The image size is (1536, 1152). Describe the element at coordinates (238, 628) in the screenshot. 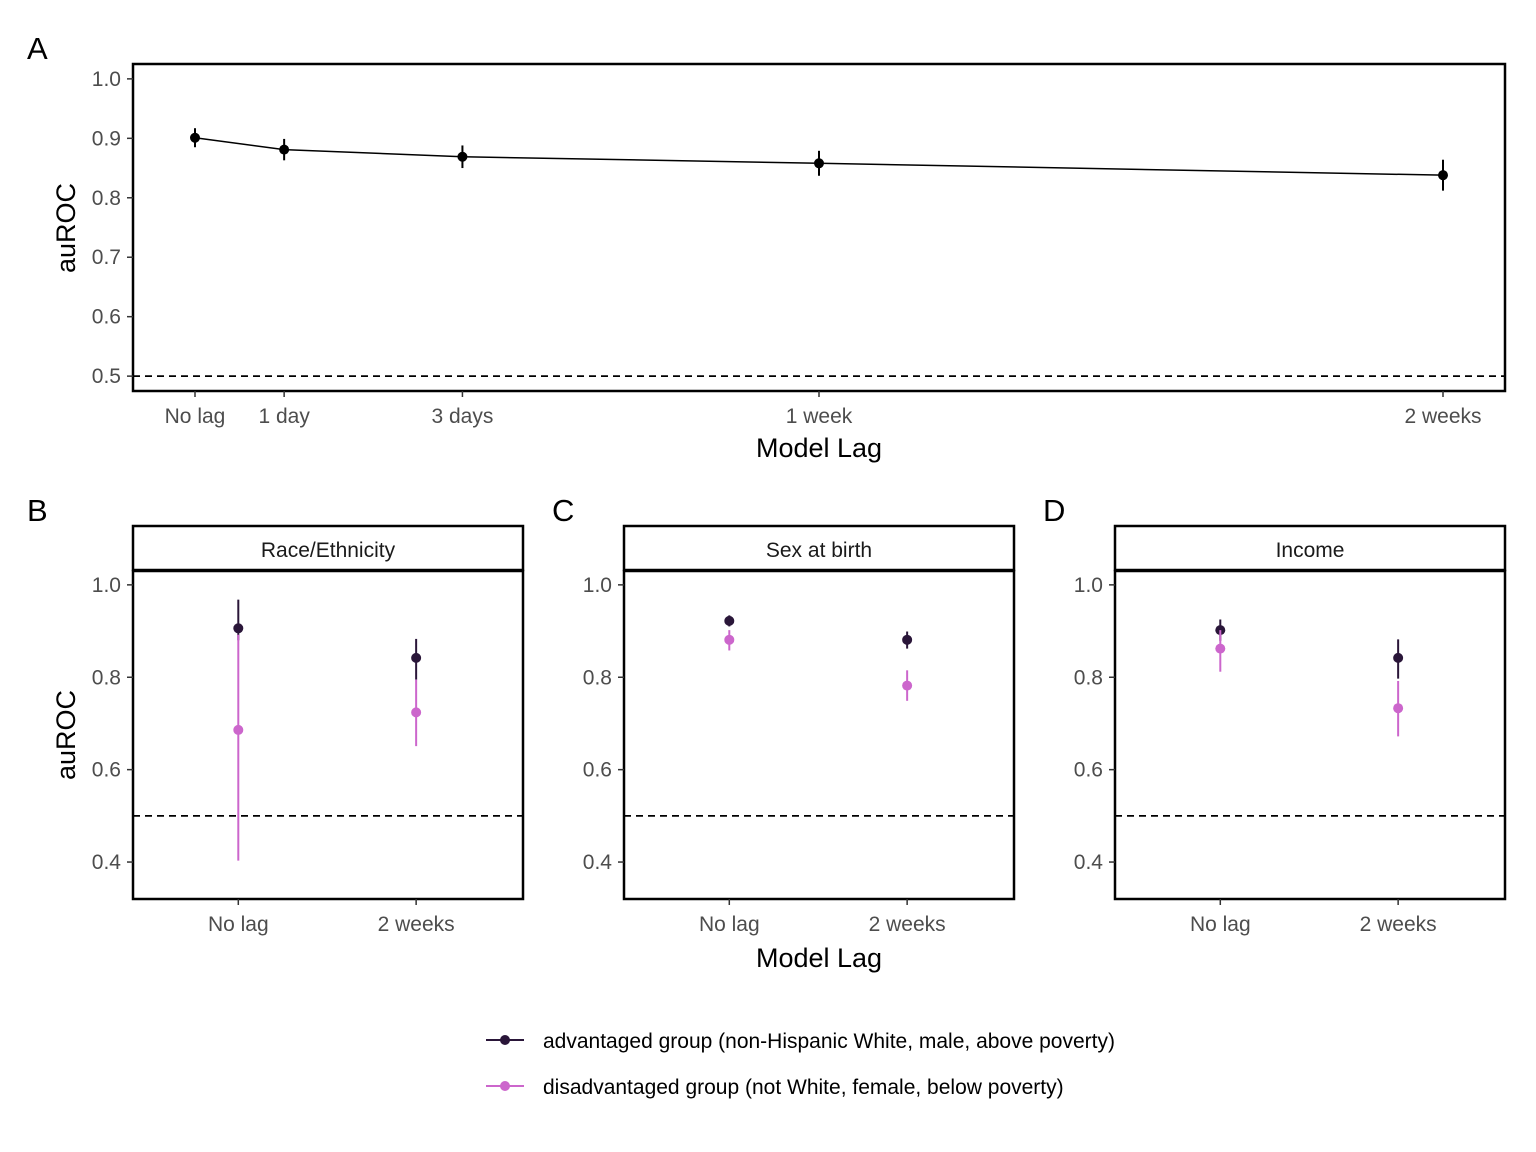

I see `panel-b-advantaged-point-no-lag` at that location.